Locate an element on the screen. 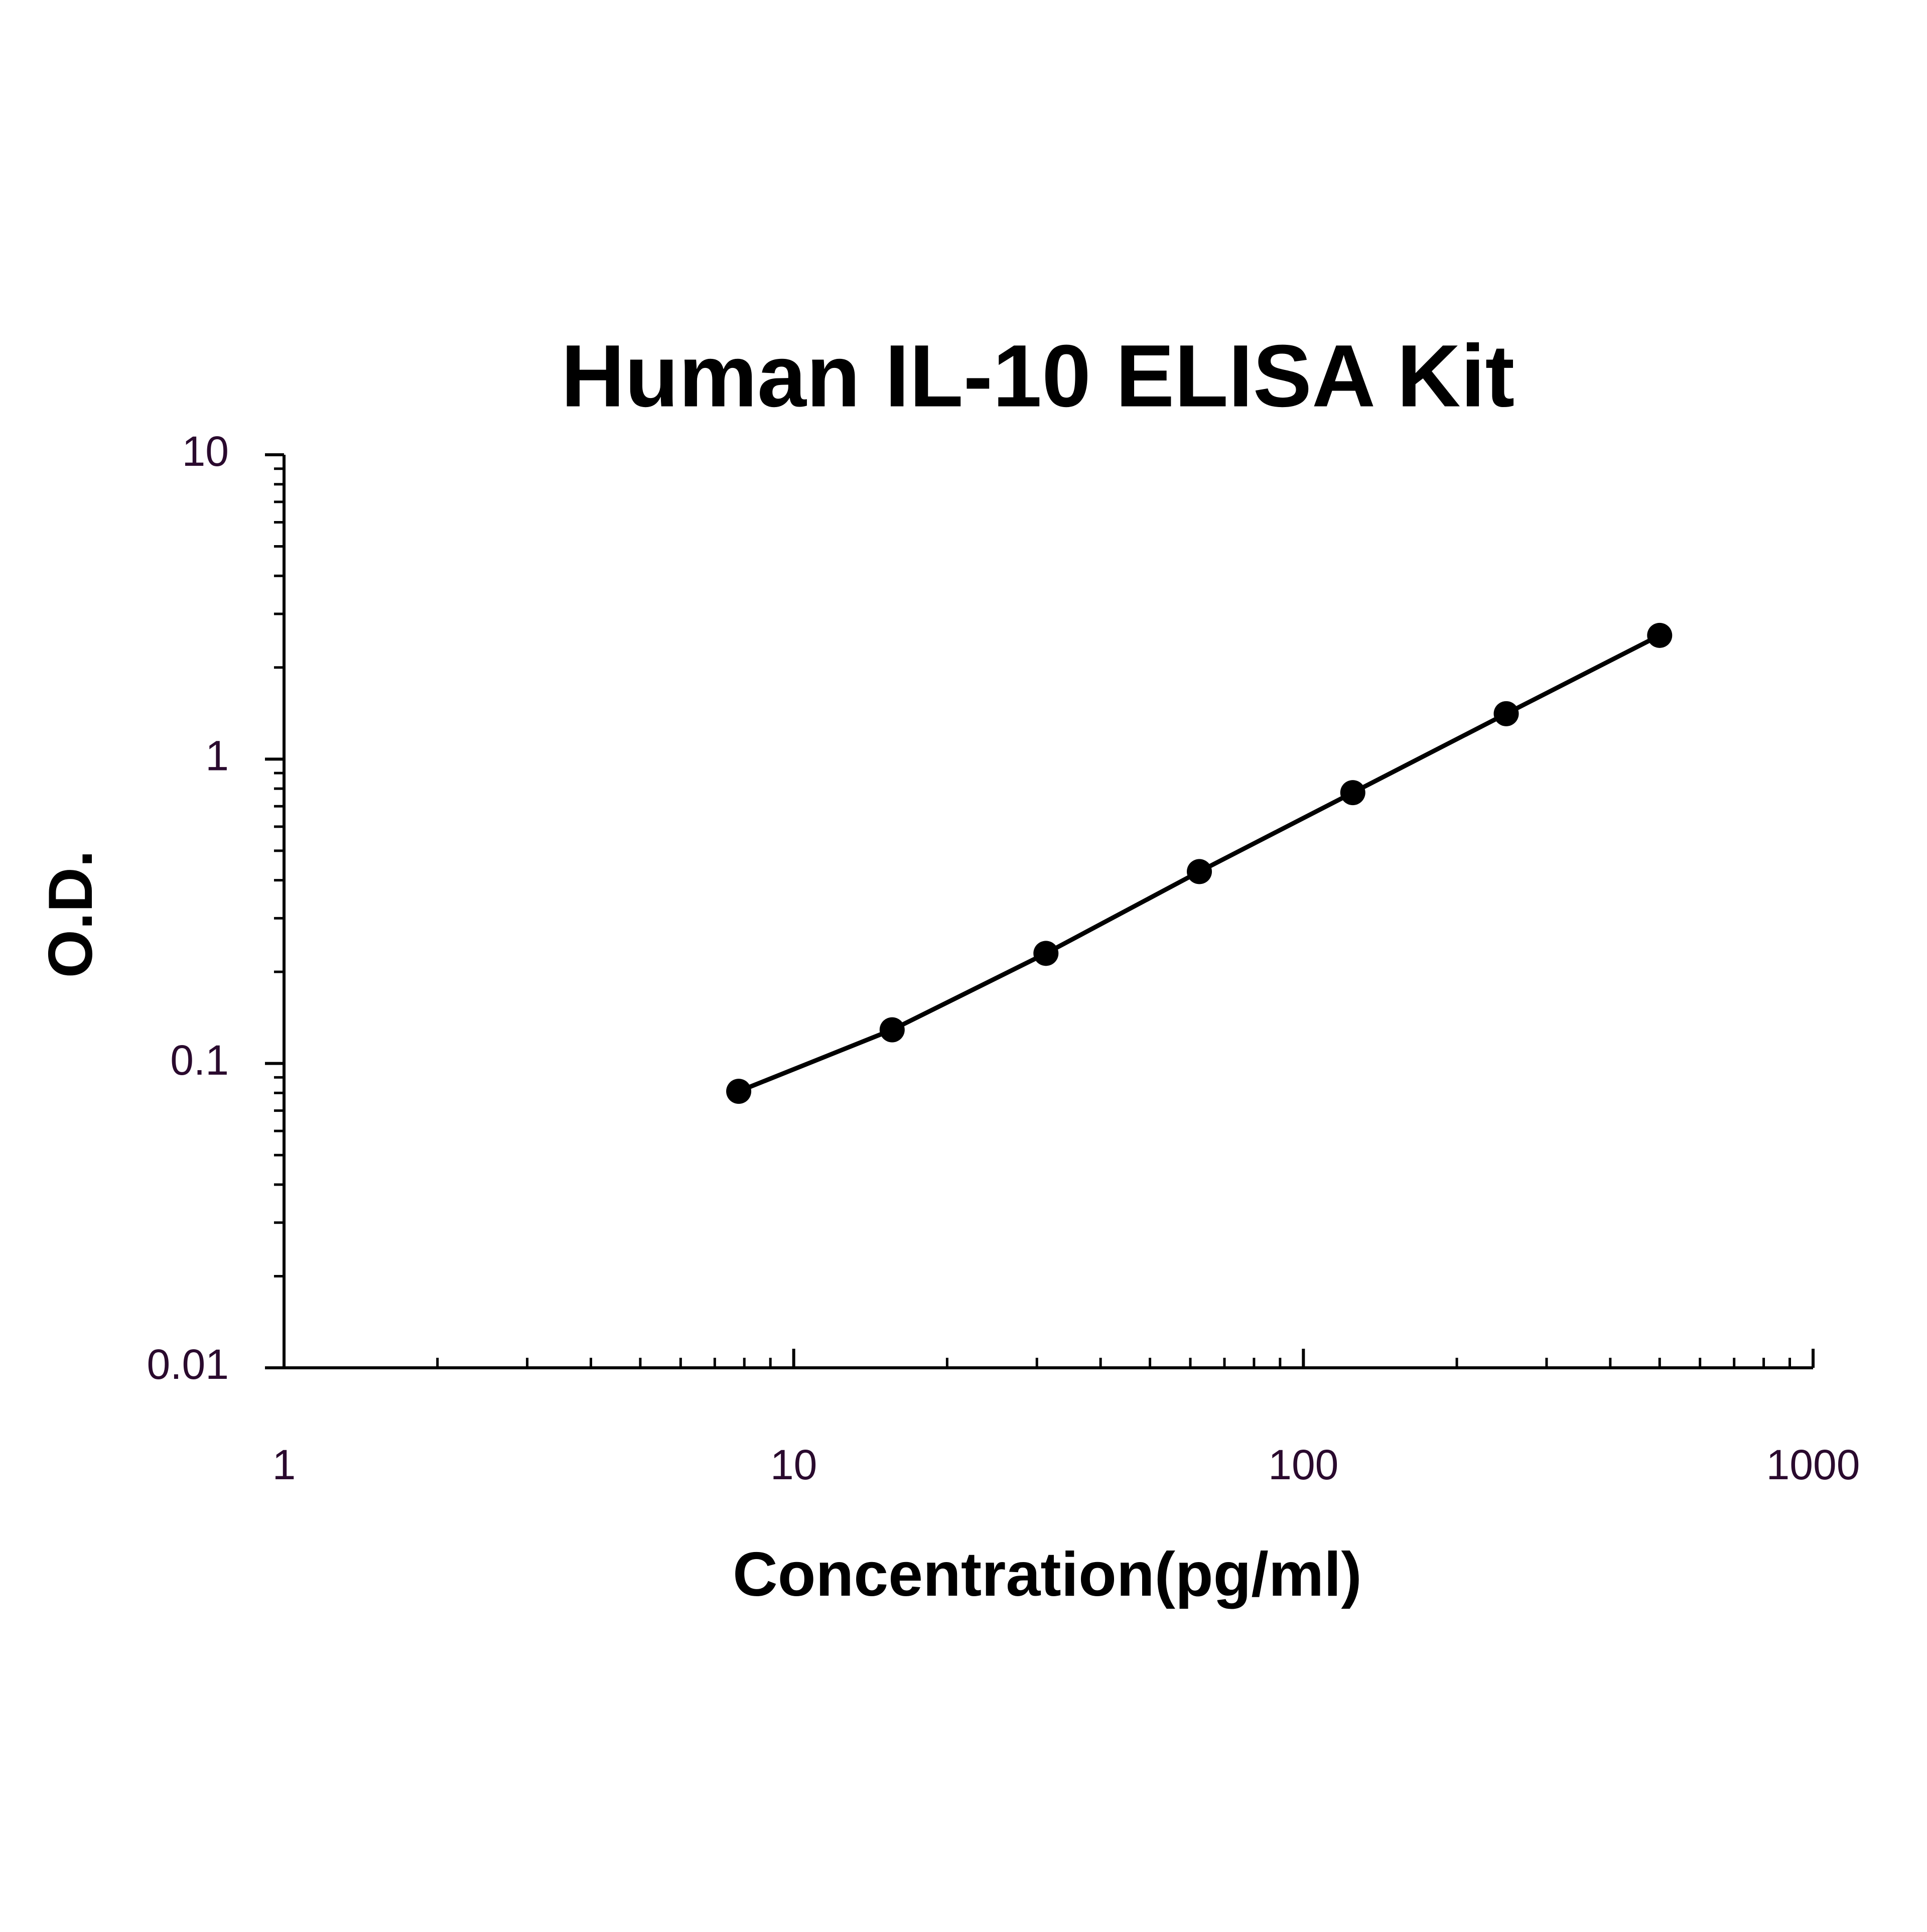 Image resolution: width=1927 pixels, height=1932 pixels. x-axis-label: Concentration(pg/ml) is located at coordinates (1047, 1574).